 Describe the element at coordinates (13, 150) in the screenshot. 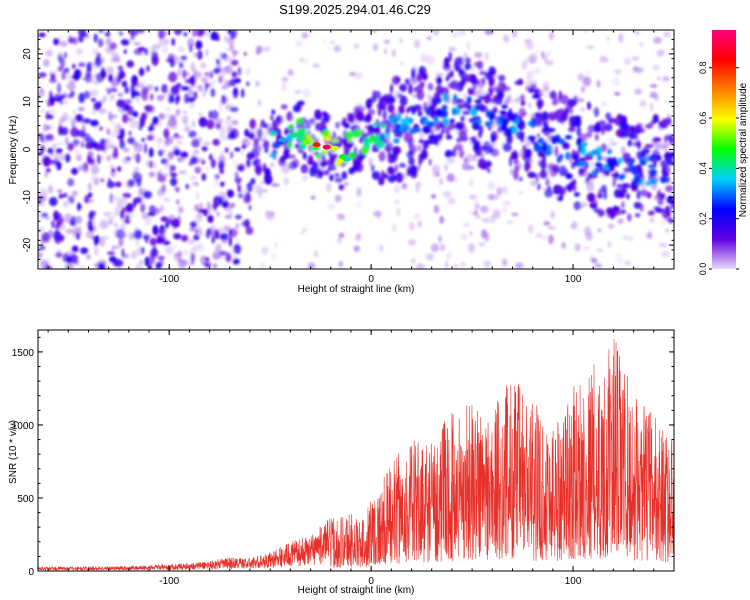

I see `spectrogram-ylabel: Frequency (Hz)` at that location.